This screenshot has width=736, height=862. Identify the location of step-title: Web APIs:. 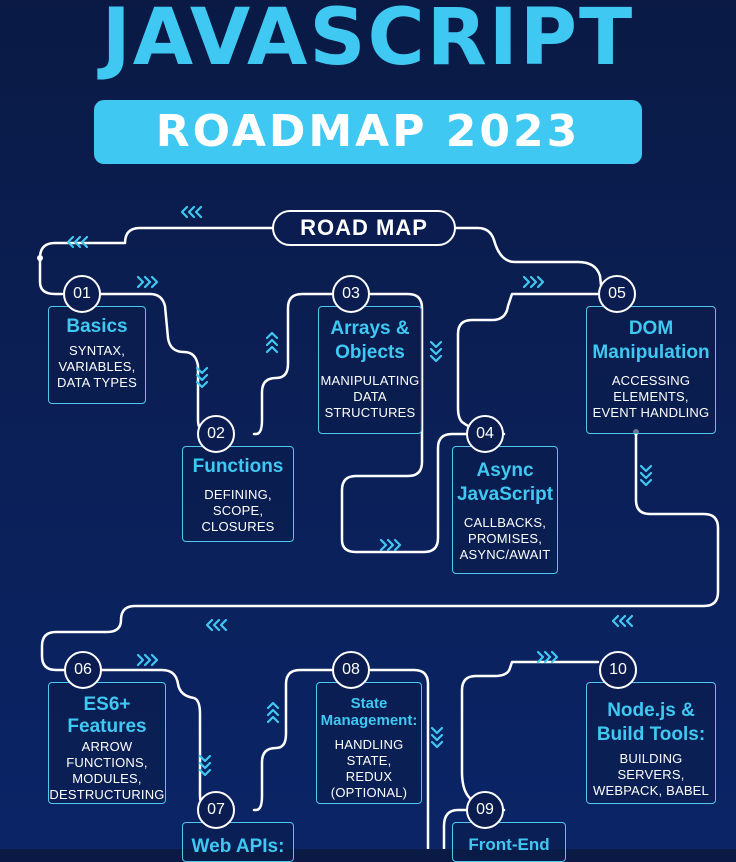
(238, 846).